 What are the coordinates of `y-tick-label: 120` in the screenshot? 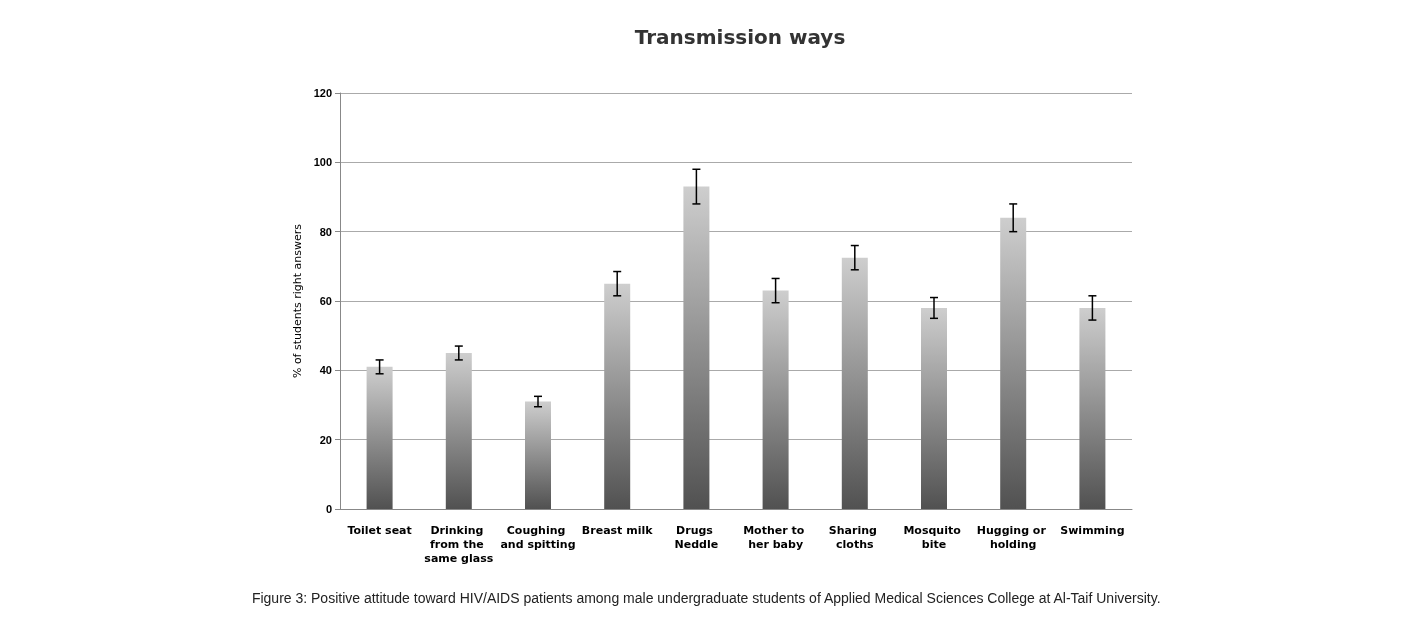 It's located at (322, 93).